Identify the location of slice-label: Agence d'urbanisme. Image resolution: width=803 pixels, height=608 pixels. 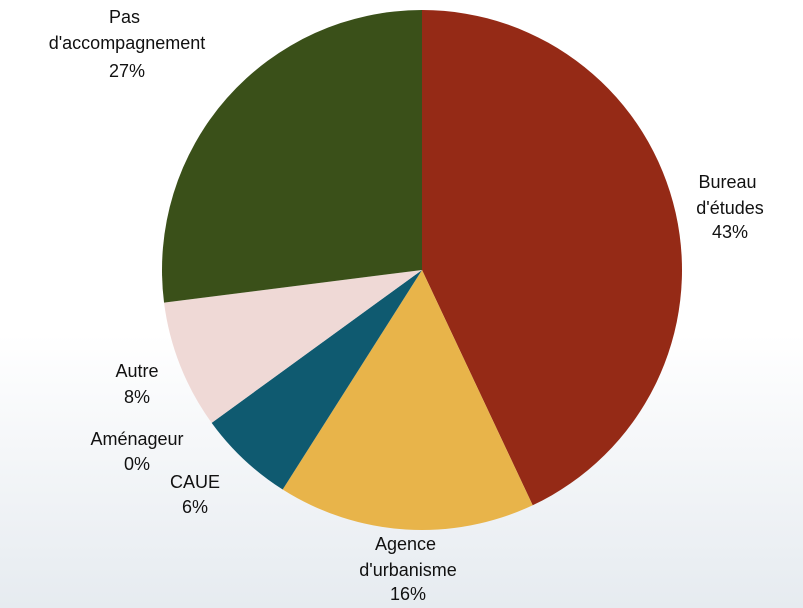
(408, 557).